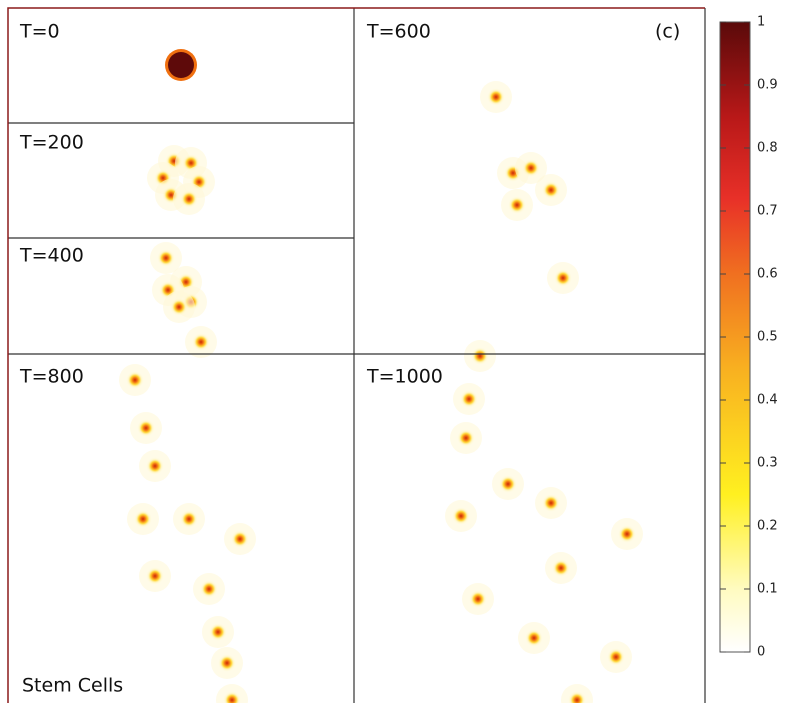 The height and width of the screenshot is (707, 786). I want to click on colorbar-tick-label: 0.7, so click(767, 211).